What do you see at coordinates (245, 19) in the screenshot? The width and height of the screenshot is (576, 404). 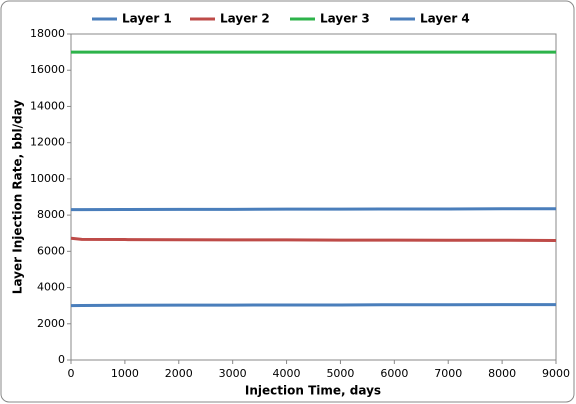 I see `legend-label: Layer 2` at bounding box center [245, 19].